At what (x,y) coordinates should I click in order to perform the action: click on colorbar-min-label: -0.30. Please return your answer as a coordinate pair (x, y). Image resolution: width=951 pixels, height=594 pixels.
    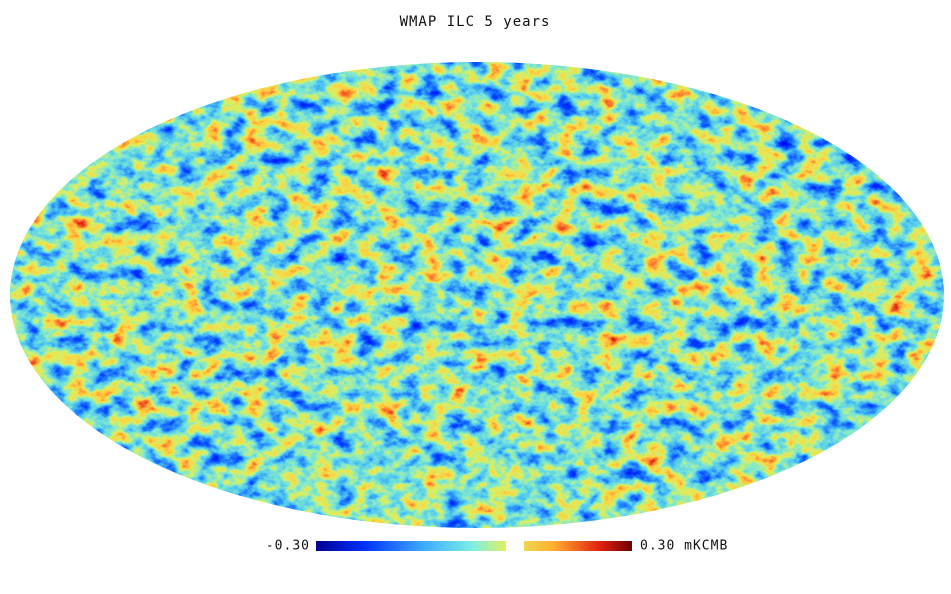
    Looking at the image, I should click on (288, 546).